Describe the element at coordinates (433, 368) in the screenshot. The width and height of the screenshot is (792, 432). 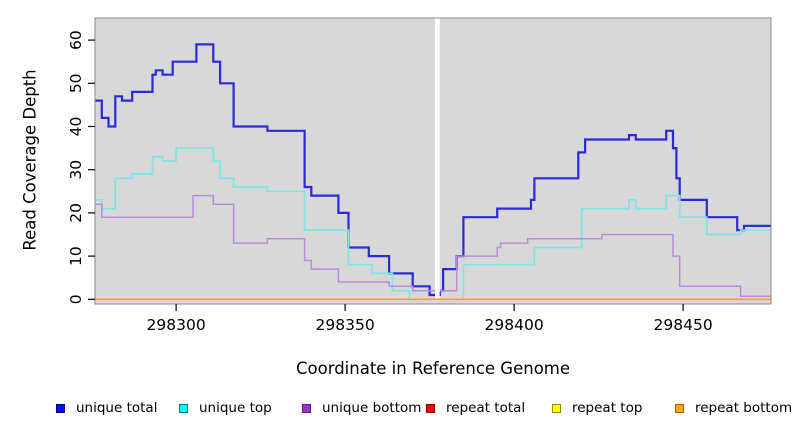
I see `x-axis-title: Coordinate in Reference Genome` at that location.